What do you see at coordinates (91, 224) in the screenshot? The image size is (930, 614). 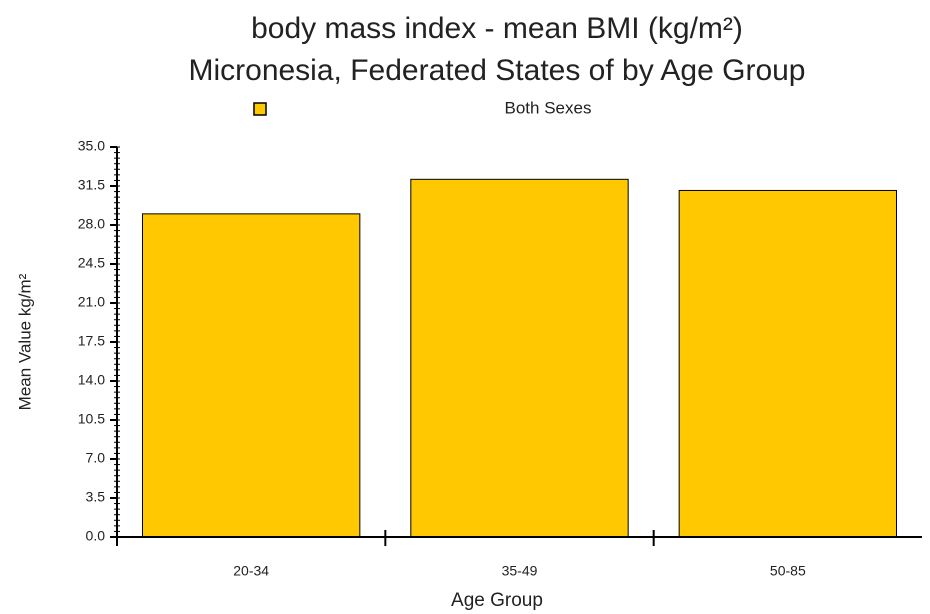 I see `y-tick-label: 28.0` at bounding box center [91, 224].